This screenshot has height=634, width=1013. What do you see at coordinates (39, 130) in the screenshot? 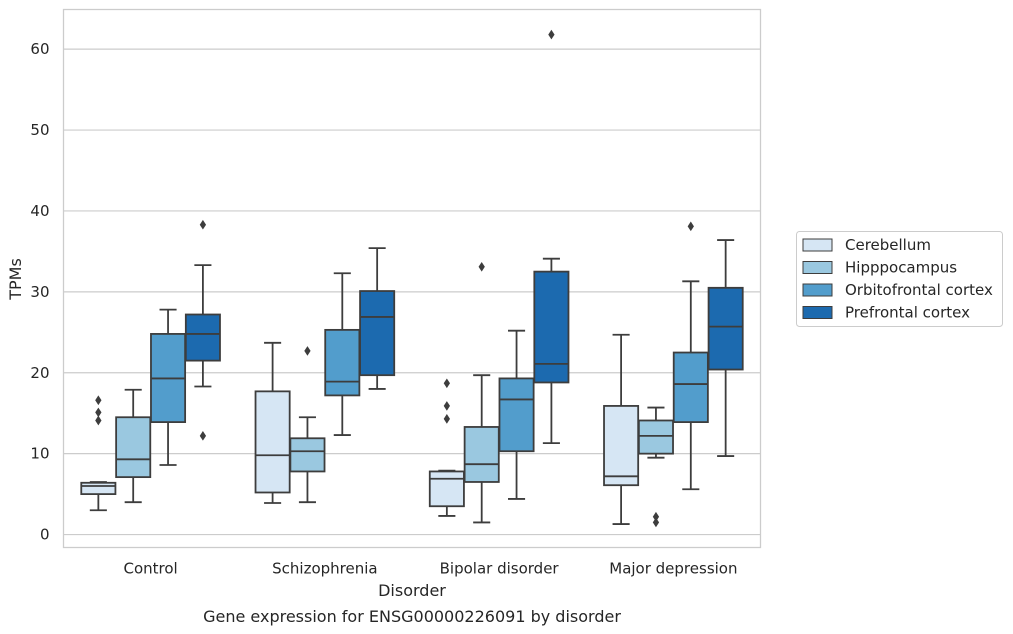
I see `y-tick-label: 50` at bounding box center [39, 130].